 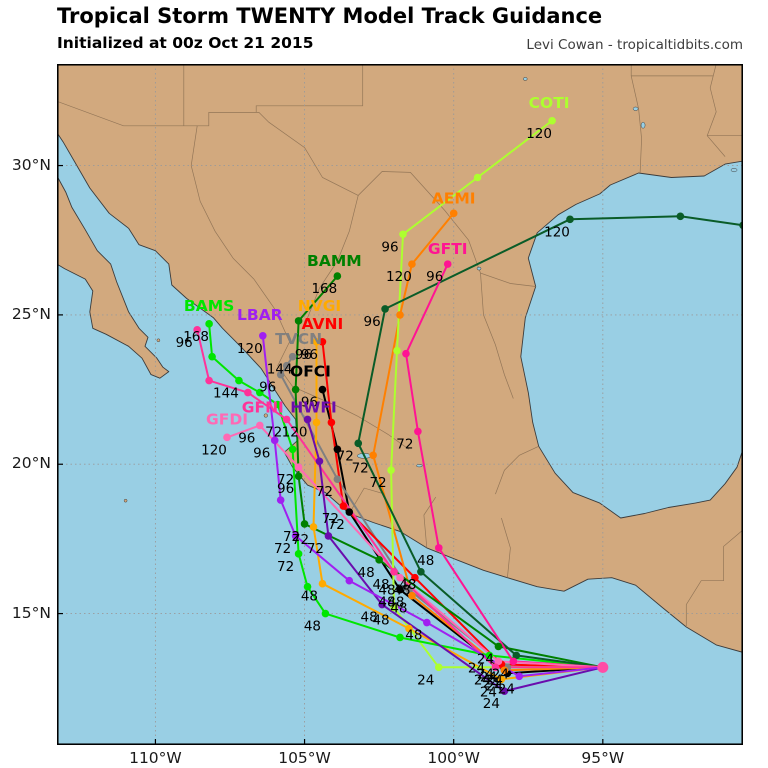 I want to click on model-label-TVCN: TVCN, so click(x=298, y=339).